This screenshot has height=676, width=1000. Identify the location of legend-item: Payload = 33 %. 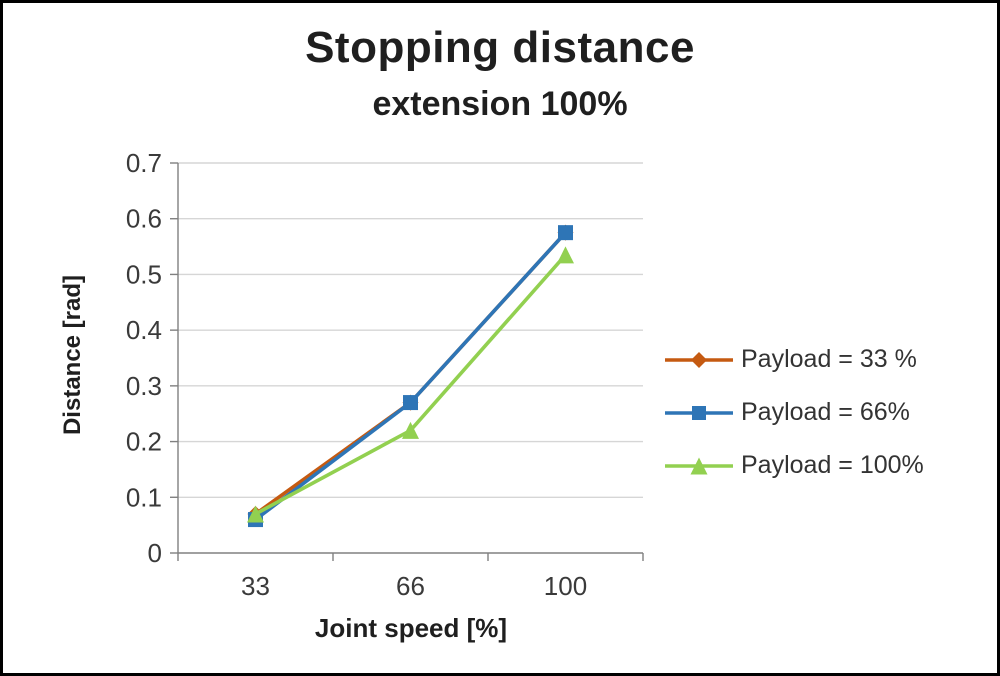
(793, 359).